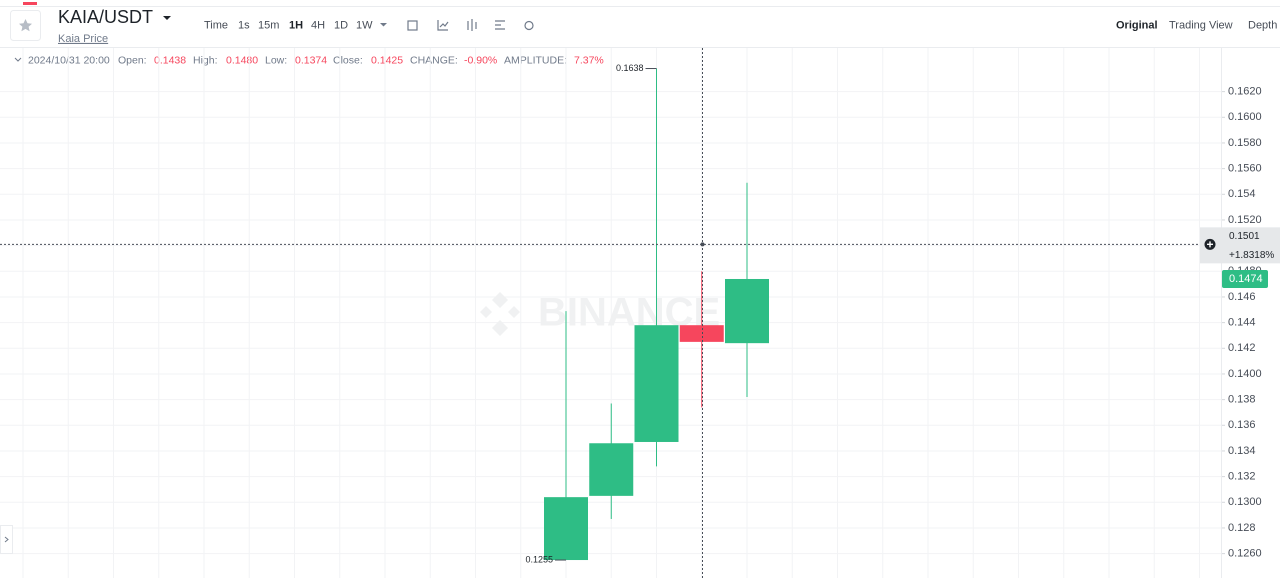  What do you see at coordinates (1244, 236) in the screenshot?
I see `crosshair-price: 0.1501` at bounding box center [1244, 236].